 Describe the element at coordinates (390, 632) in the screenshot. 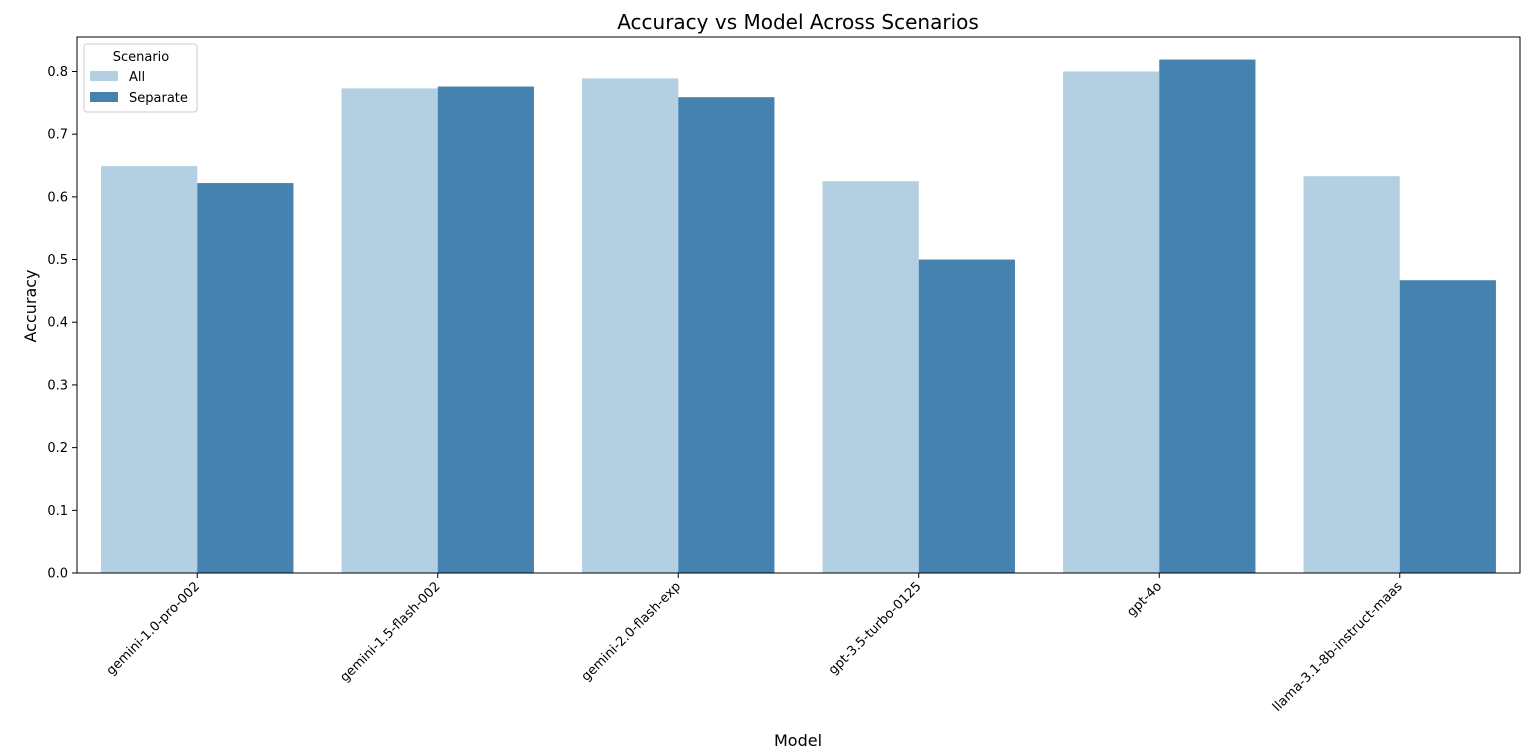

I see `x-tick-label-1: gemini-1.5-flash-002` at that location.